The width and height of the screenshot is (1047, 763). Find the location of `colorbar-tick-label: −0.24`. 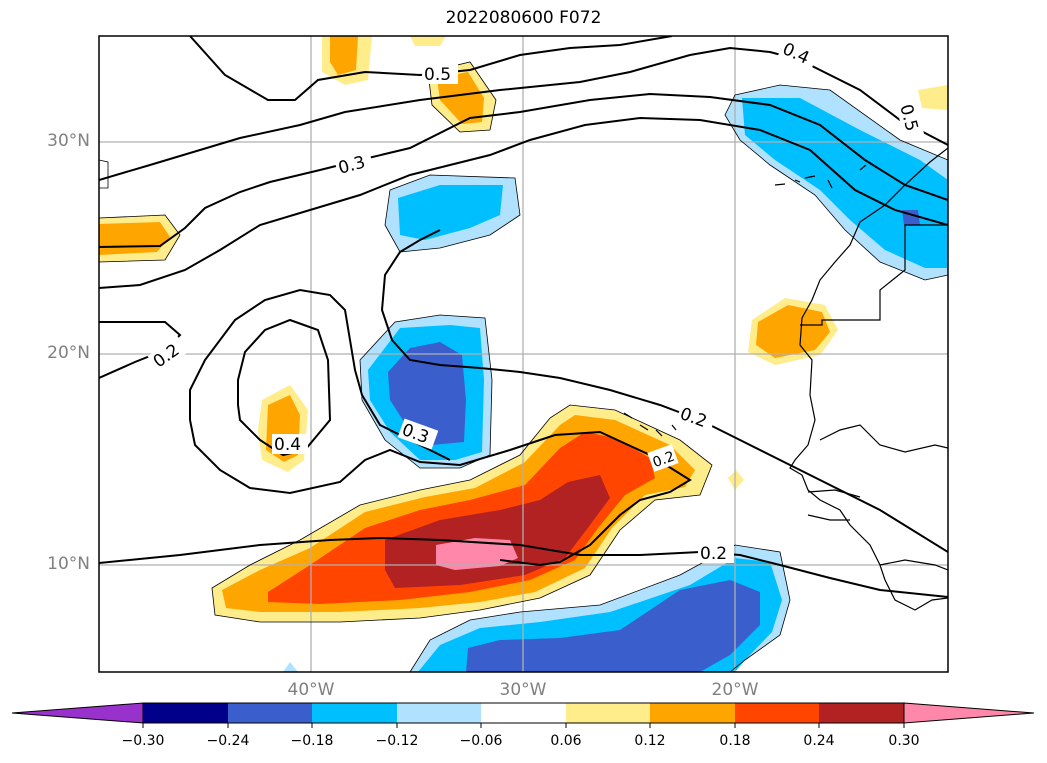

colorbar-tick-label: −0.24 is located at coordinates (228, 741).